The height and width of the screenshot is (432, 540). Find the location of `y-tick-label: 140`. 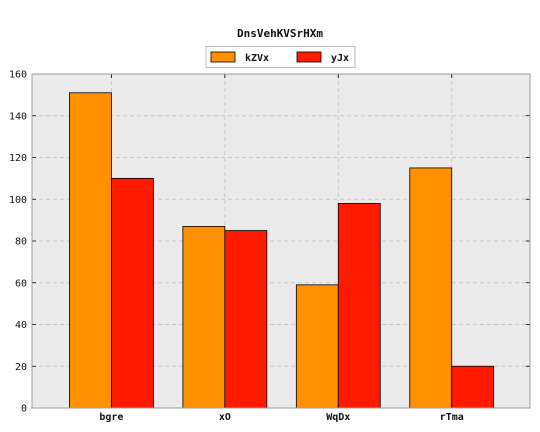

y-tick-label: 140 is located at coordinates (18, 116).